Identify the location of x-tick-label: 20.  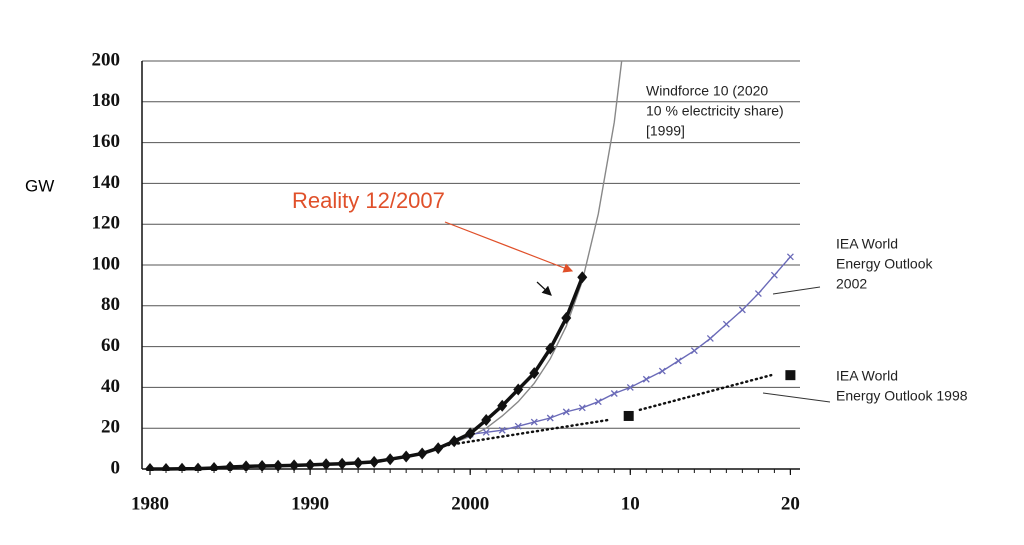
(790, 503).